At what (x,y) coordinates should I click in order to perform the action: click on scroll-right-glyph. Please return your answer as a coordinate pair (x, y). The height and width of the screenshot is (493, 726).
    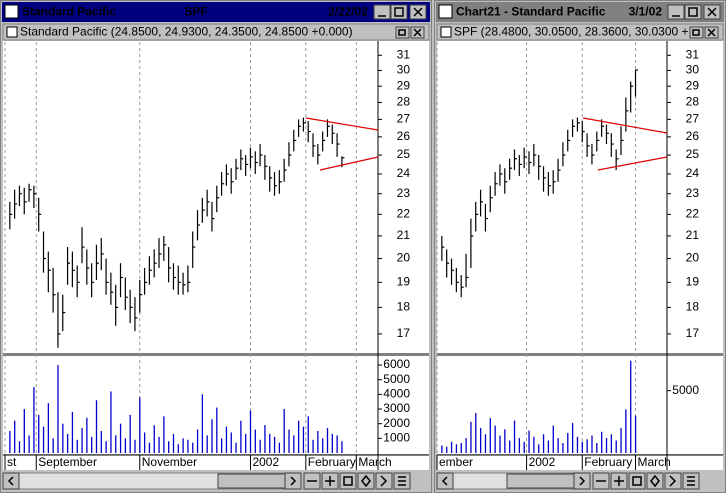
    Looking at the image, I should click on (293, 481).